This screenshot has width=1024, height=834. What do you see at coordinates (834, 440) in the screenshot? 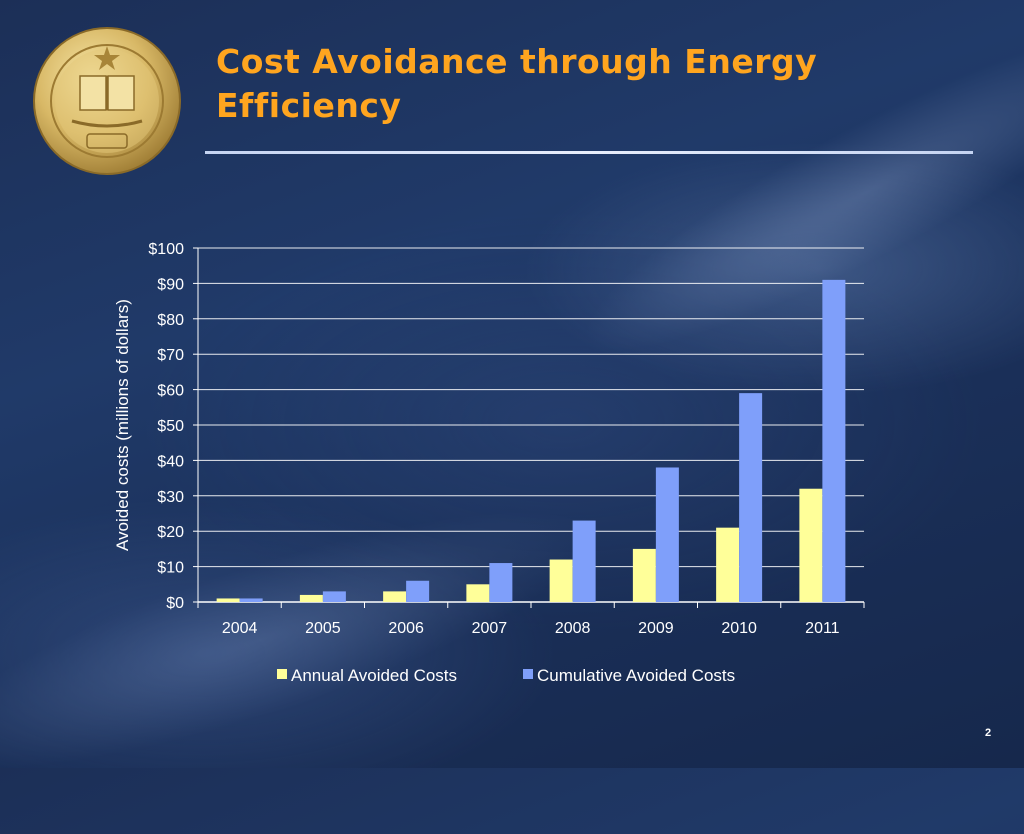
I see `bar-cumulative-2011` at bounding box center [834, 440].